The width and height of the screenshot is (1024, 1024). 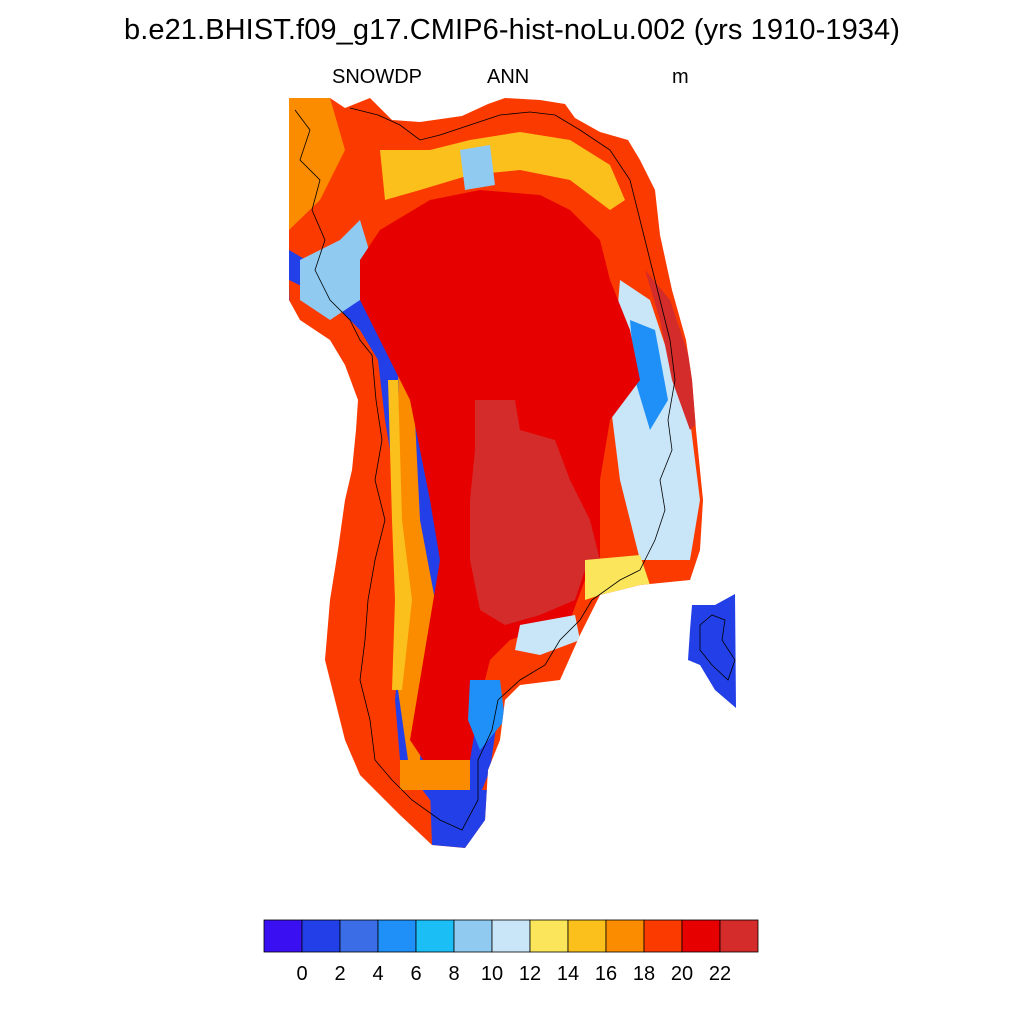 I want to click on west-yellow-strip, so click(x=400, y=535).